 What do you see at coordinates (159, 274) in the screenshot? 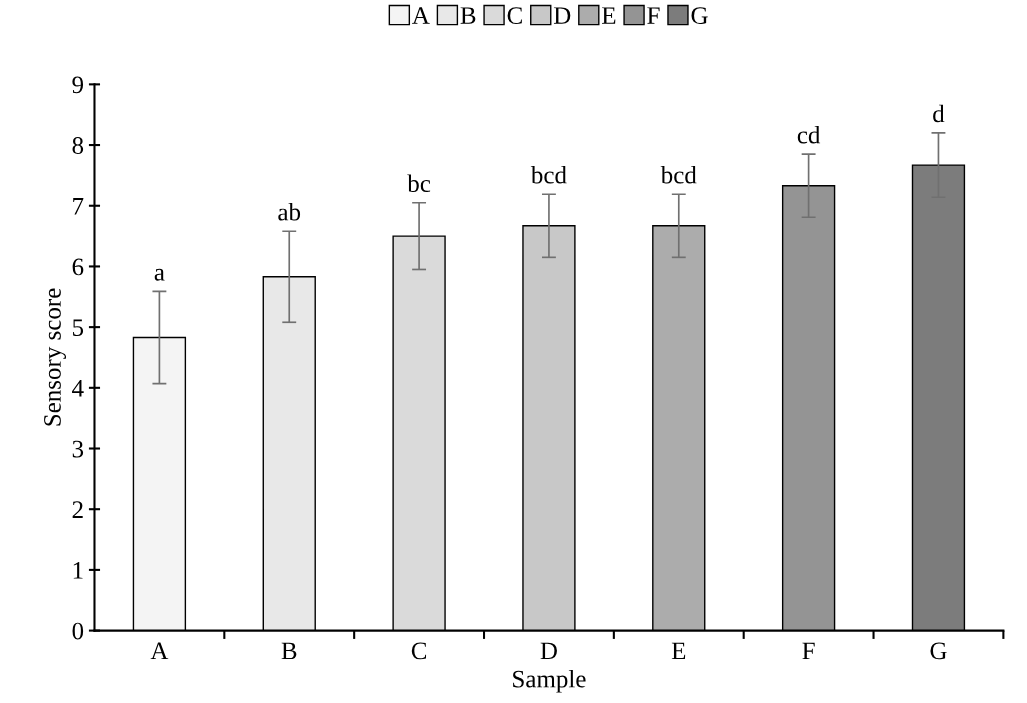
I see `annotation: a` at bounding box center [159, 274].